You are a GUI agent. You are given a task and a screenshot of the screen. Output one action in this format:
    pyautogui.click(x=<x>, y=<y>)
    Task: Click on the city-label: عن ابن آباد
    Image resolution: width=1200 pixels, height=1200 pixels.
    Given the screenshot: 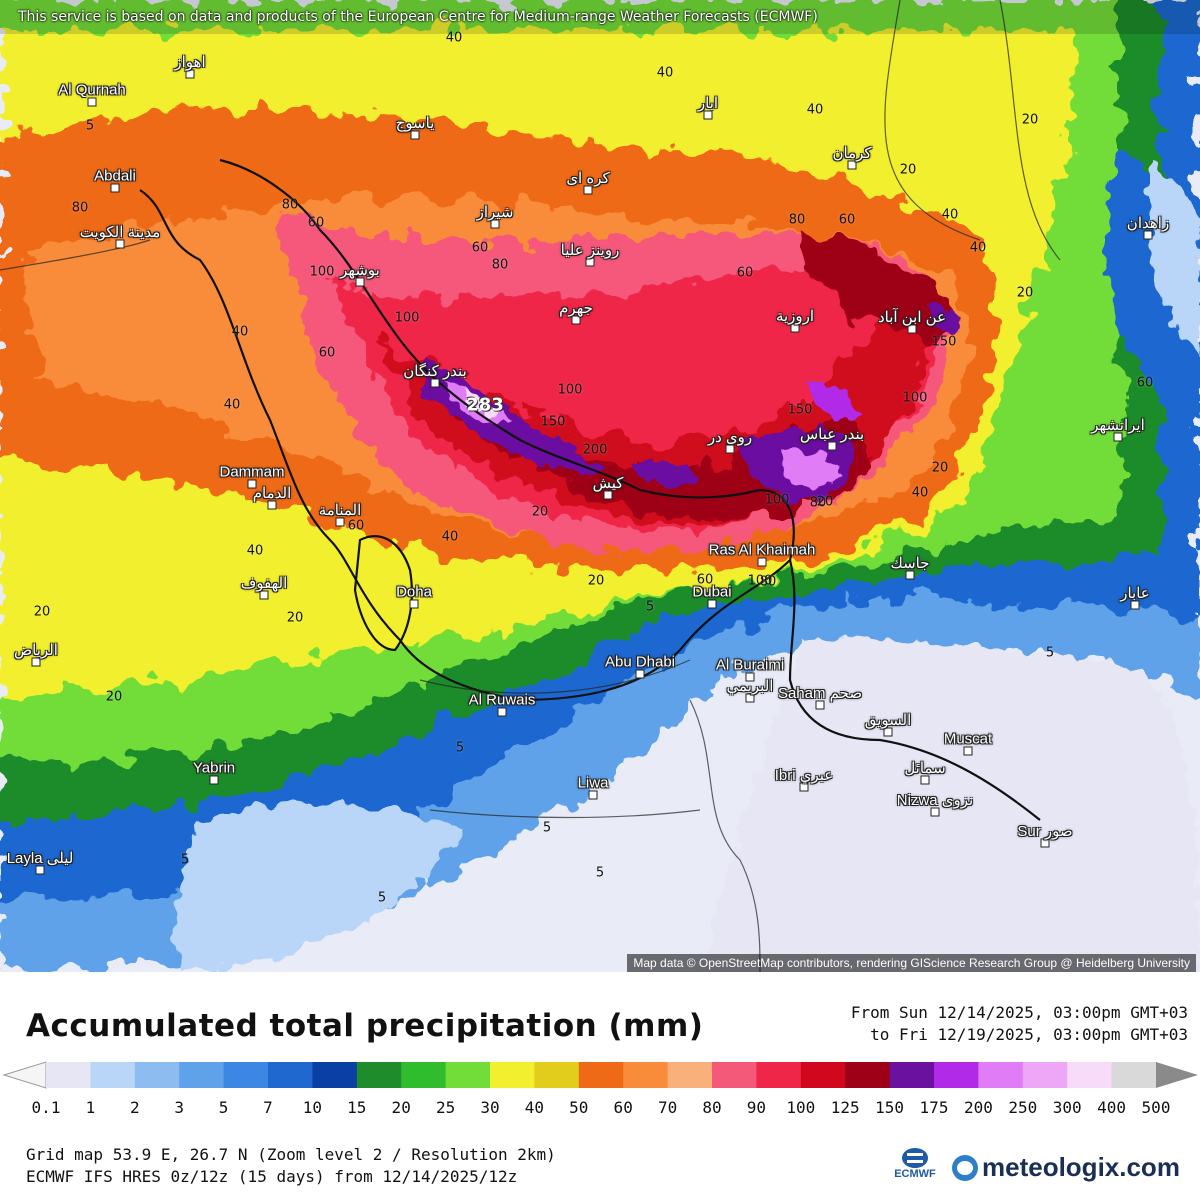 What is the action you would take?
    pyautogui.click(x=912, y=317)
    